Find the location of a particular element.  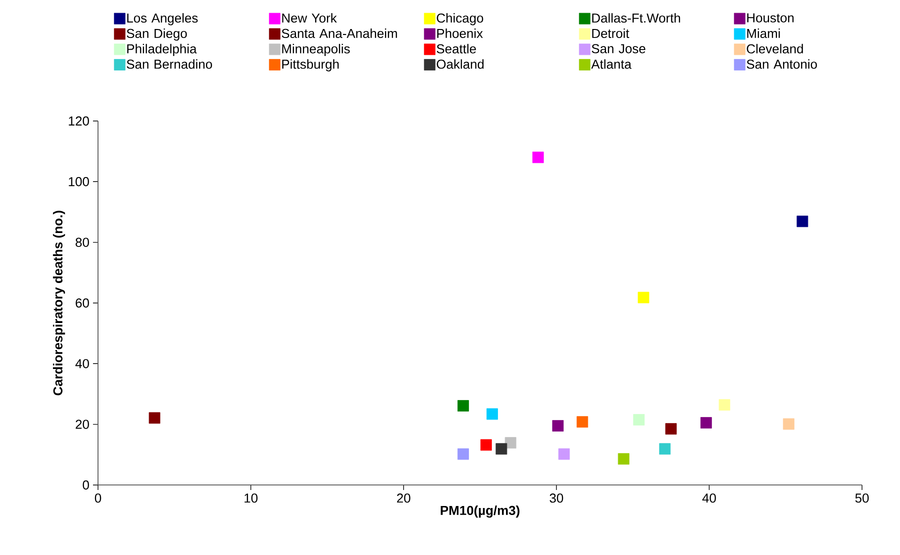

legend-label: Los Angeles is located at coordinates (162, 19).